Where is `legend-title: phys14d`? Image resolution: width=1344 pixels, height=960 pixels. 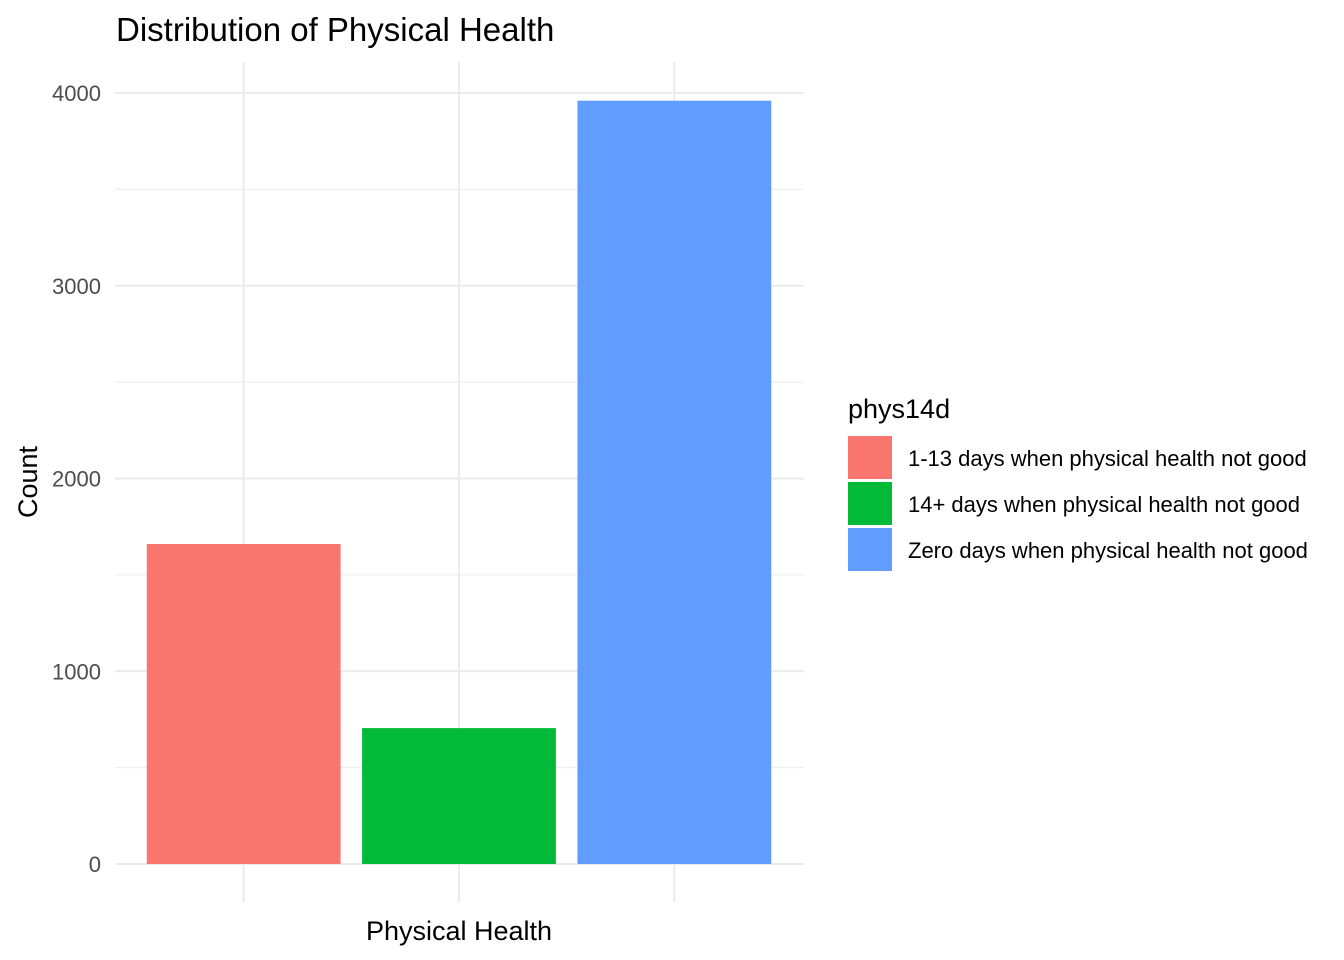
legend-title: phys14d is located at coordinates (899, 409).